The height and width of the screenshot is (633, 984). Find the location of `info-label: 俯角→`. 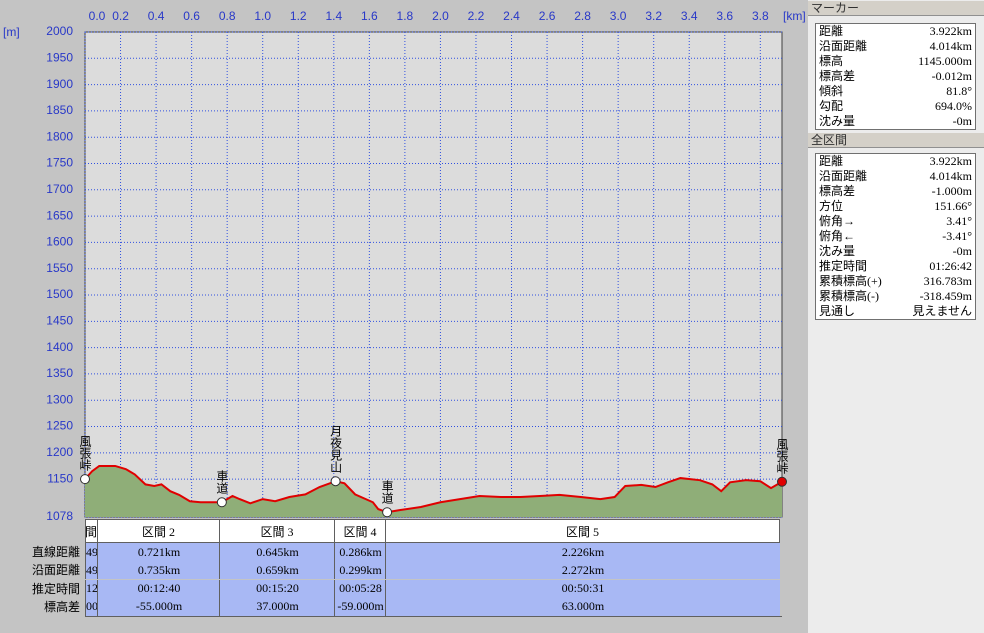

info-label: 俯角→ is located at coordinates (837, 221).